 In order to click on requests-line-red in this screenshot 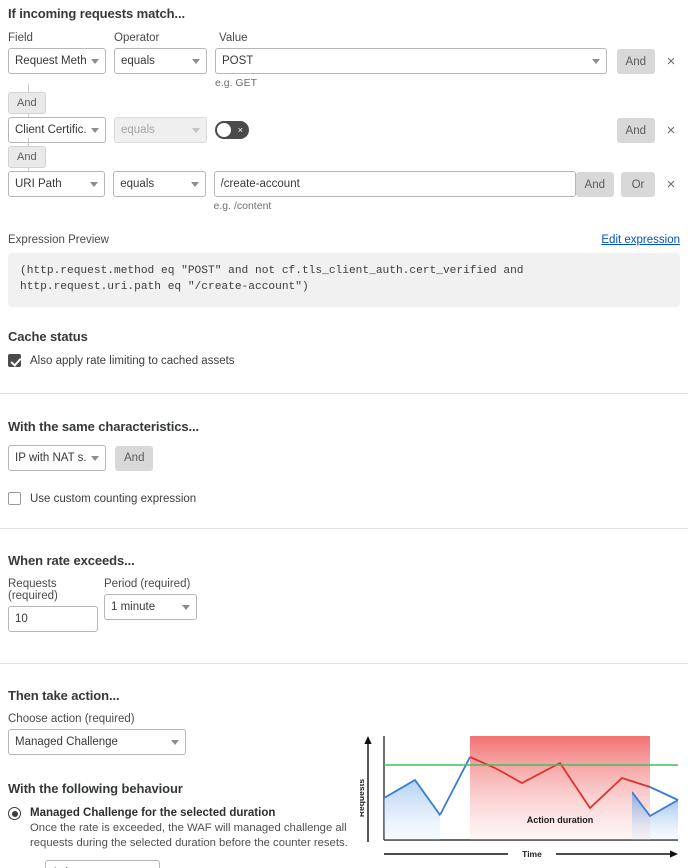, I will do `click(559, 786)`.